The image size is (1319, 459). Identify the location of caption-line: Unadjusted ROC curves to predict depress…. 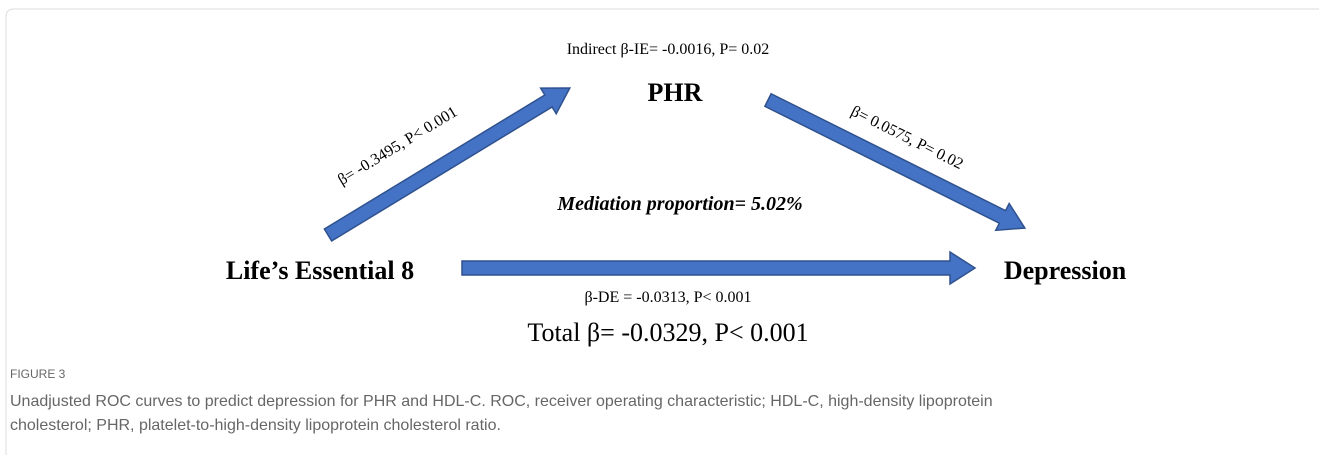
(501, 401).